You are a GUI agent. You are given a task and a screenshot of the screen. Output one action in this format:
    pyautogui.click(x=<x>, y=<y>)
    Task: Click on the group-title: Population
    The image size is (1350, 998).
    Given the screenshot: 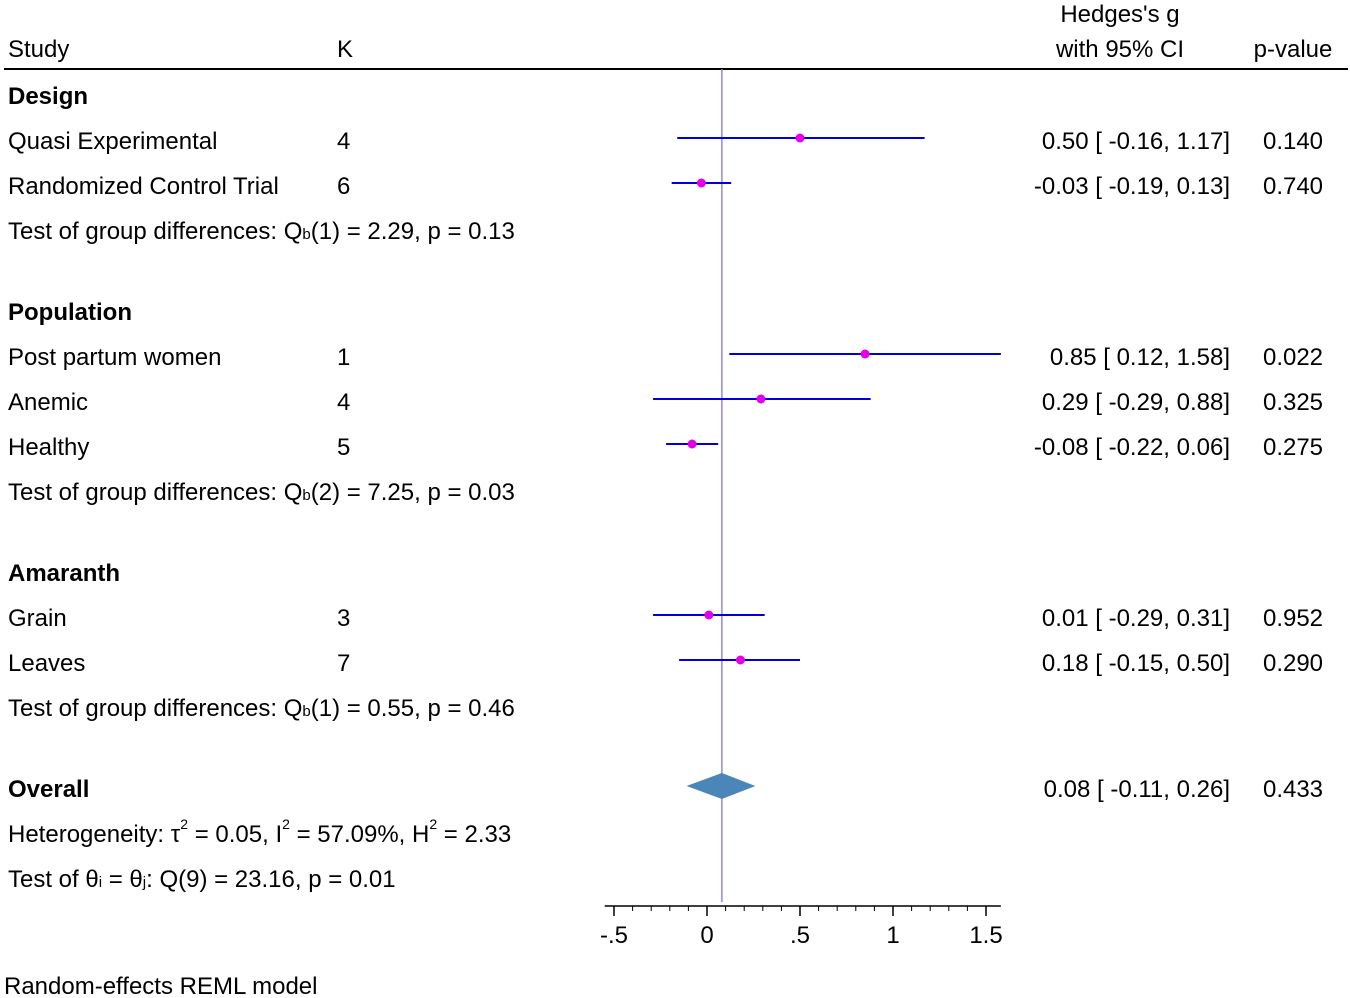 What is the action you would take?
    pyautogui.click(x=70, y=312)
    